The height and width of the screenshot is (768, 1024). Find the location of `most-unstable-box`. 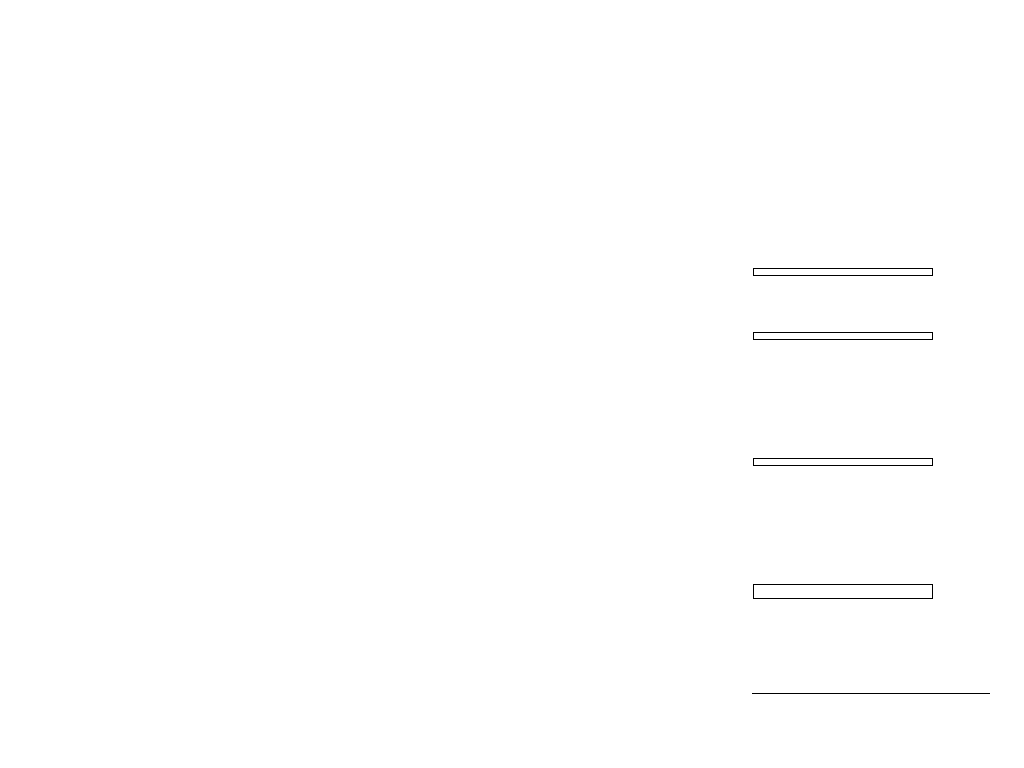

most-unstable-box is located at coordinates (843, 462).